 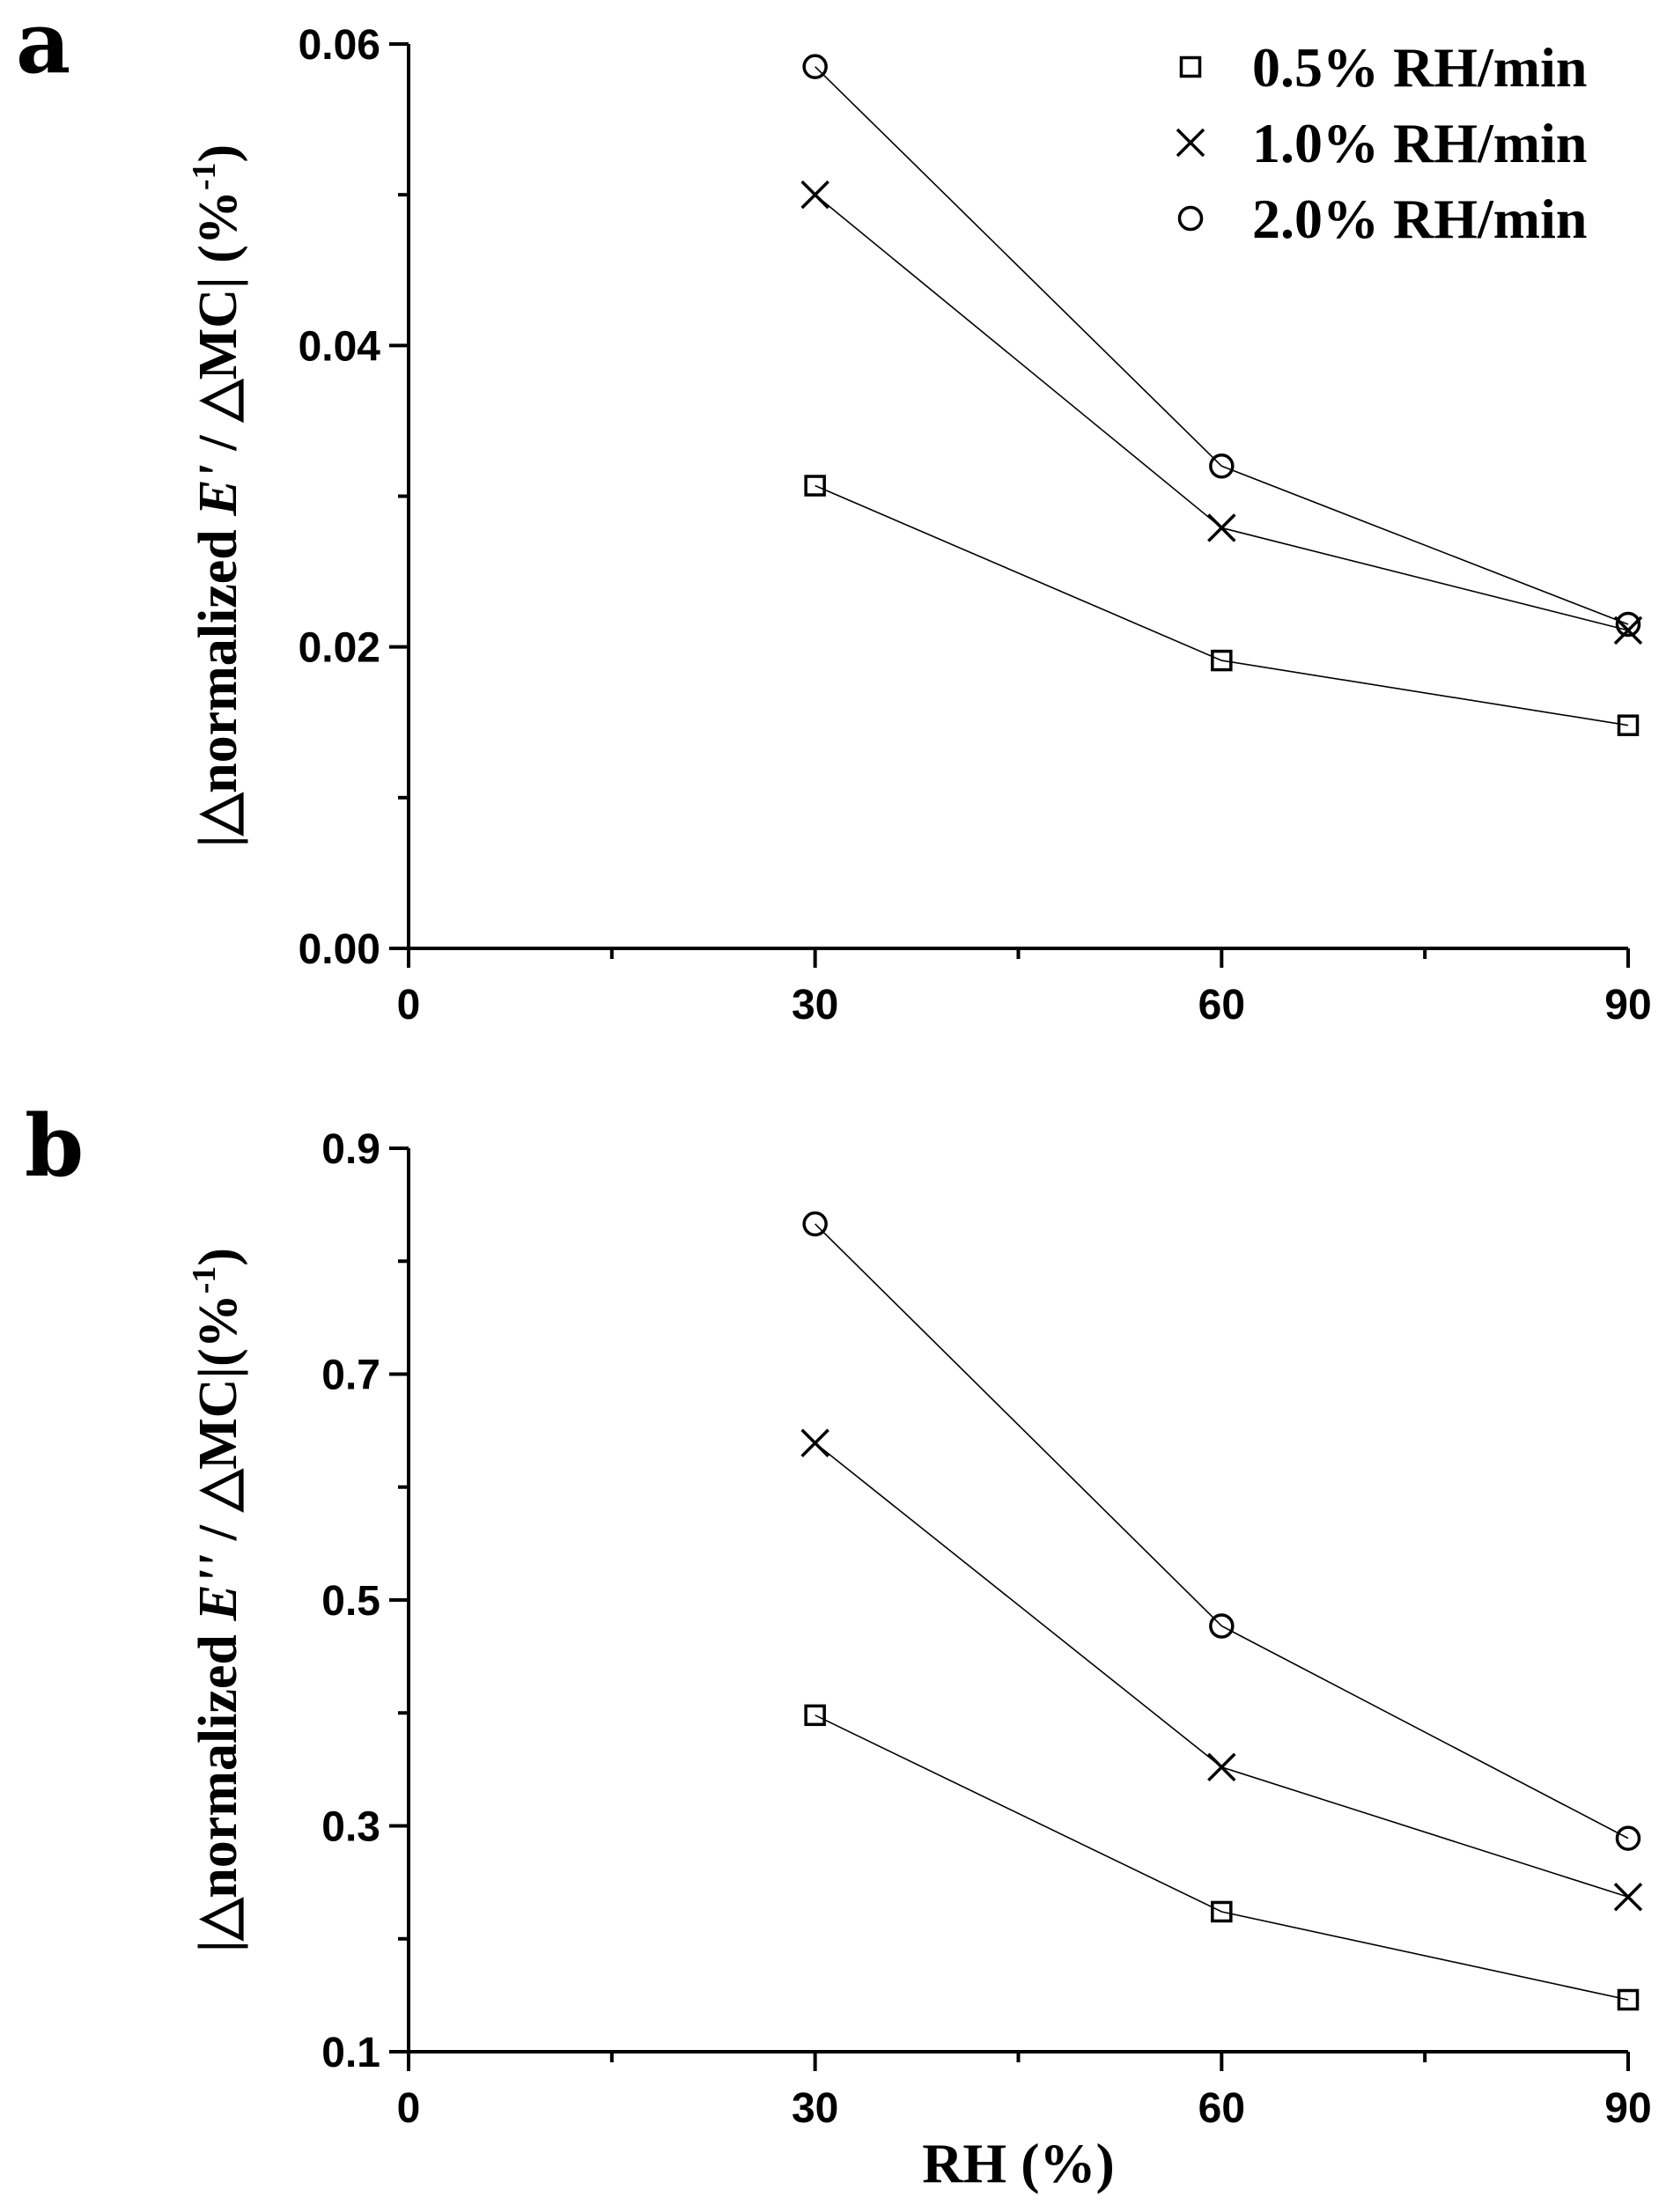 I want to click on y-axis-title-text: / △MC|(%, so click(x=218, y=1424).